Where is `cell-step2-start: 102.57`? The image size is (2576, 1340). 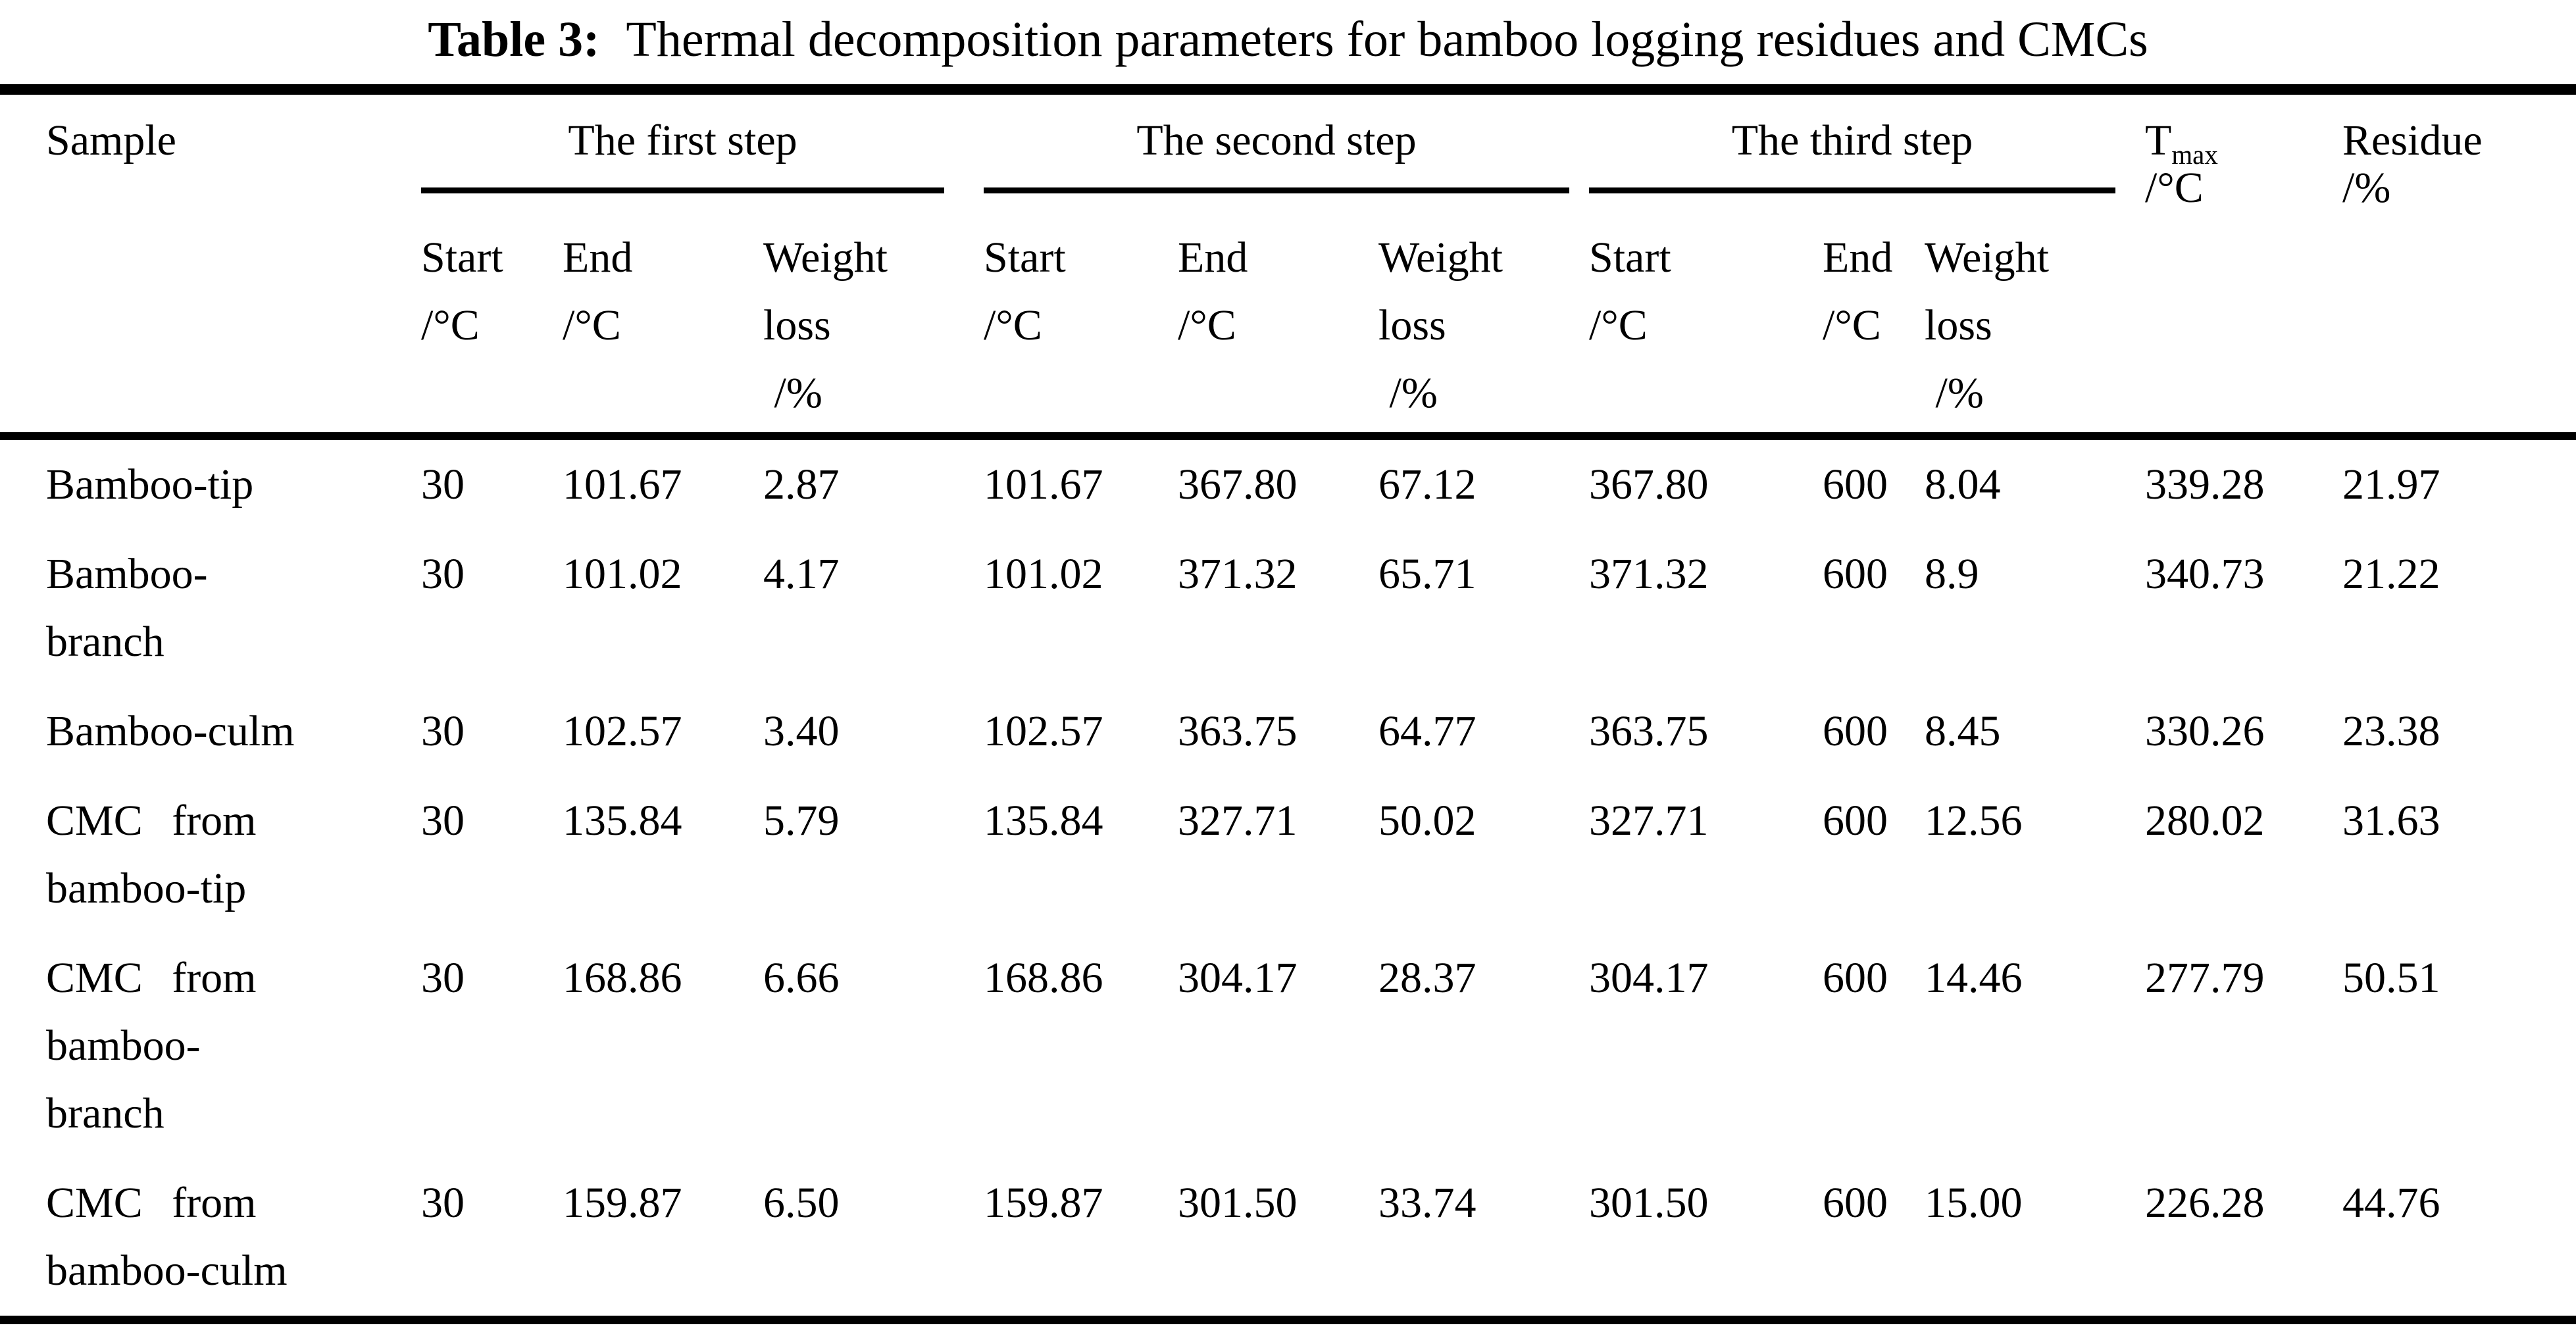
cell-step2-start: 102.57 is located at coordinates (1043, 731).